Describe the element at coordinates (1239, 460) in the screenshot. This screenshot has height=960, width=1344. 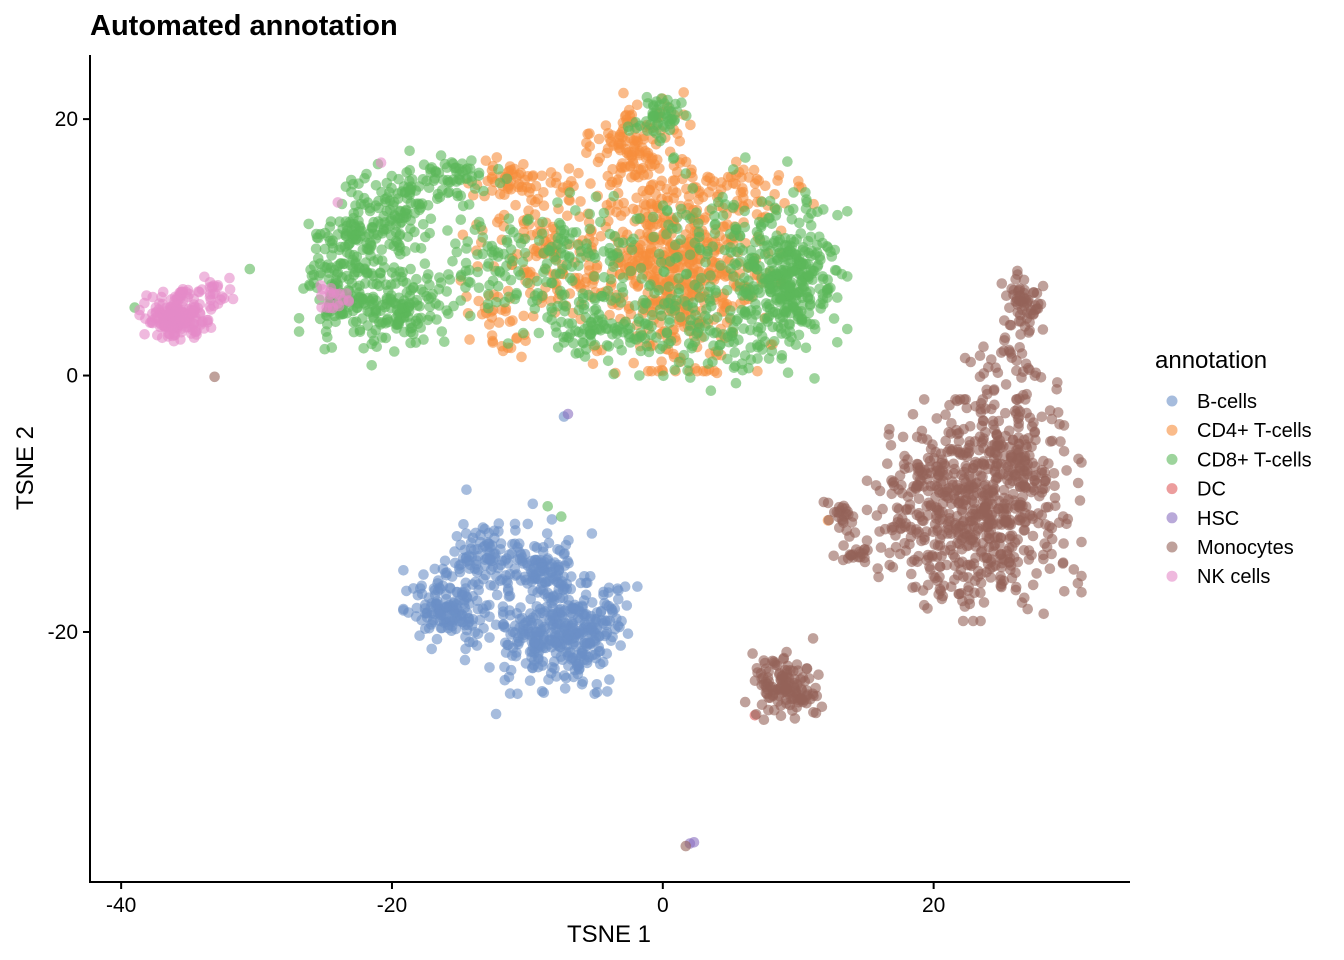
I see `legend-item: CD8+ T-cells` at that location.